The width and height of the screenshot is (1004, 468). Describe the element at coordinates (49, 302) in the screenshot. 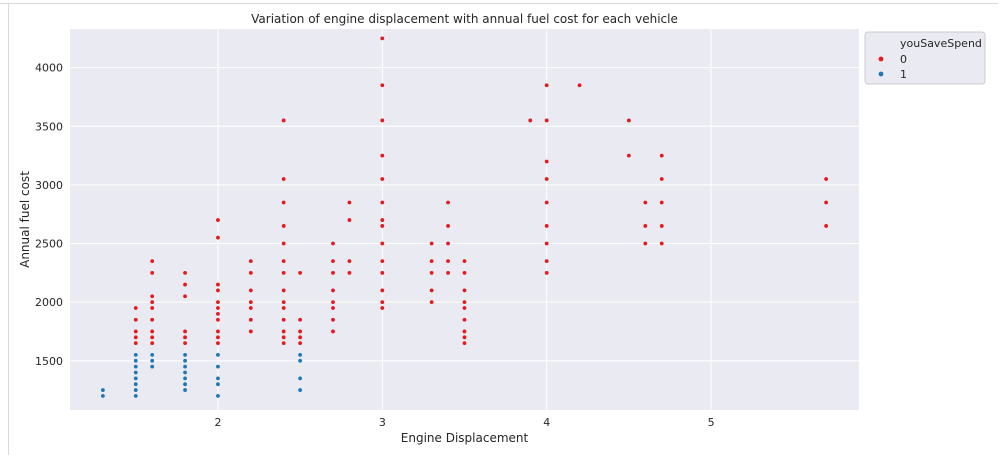

I see `y-tick-label: 2000` at that location.